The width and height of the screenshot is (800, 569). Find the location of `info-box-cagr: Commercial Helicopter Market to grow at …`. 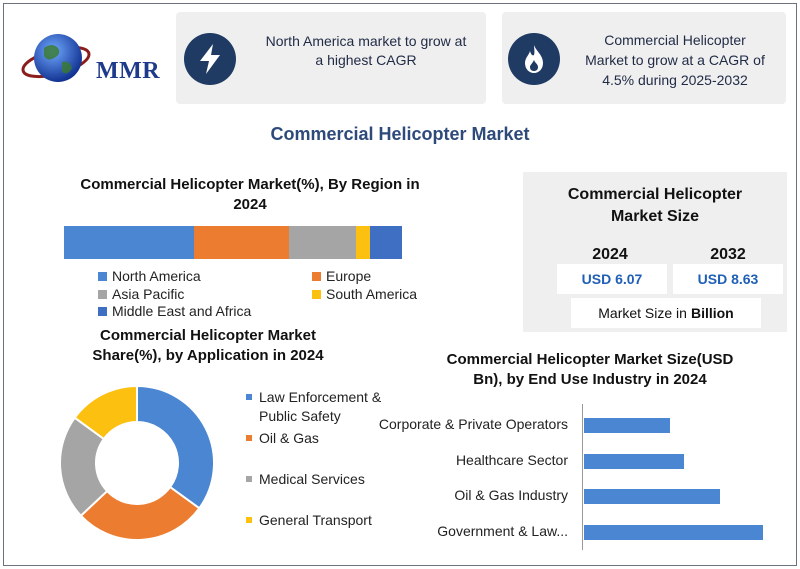

info-box-cagr: Commercial Helicopter Market to grow at … is located at coordinates (644, 58).